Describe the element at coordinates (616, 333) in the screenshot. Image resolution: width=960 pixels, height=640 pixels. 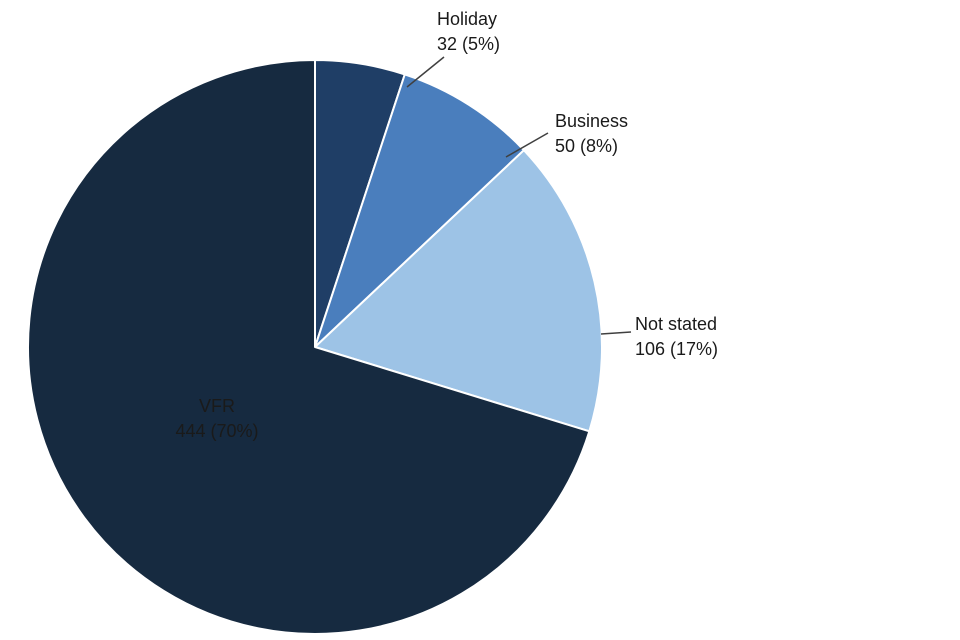
I see `leader-line-not-stated` at that location.